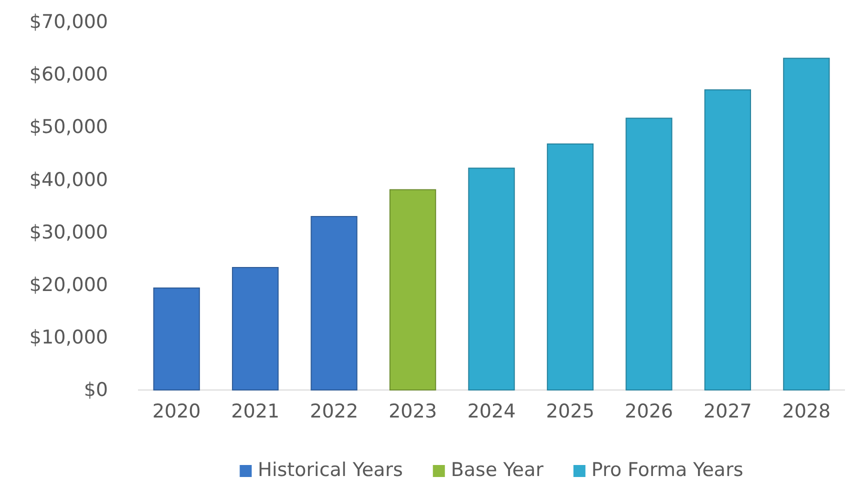 This screenshot has width=857, height=494. Describe the element at coordinates (68, 22) in the screenshot. I see `y-tick-label: $70,000` at that location.